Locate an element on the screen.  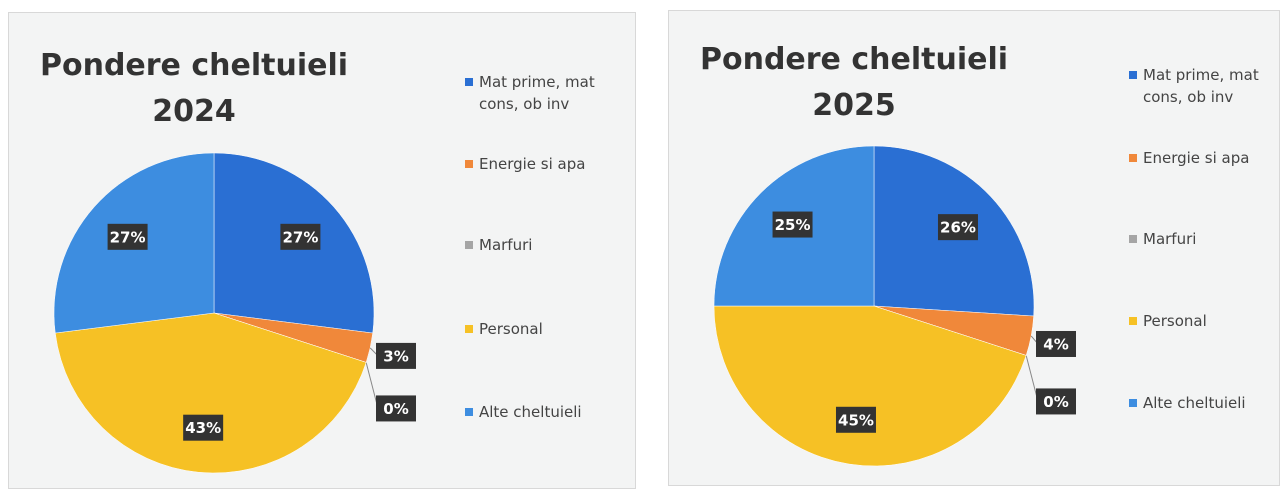
data-label: 3% is located at coordinates (395, 356).